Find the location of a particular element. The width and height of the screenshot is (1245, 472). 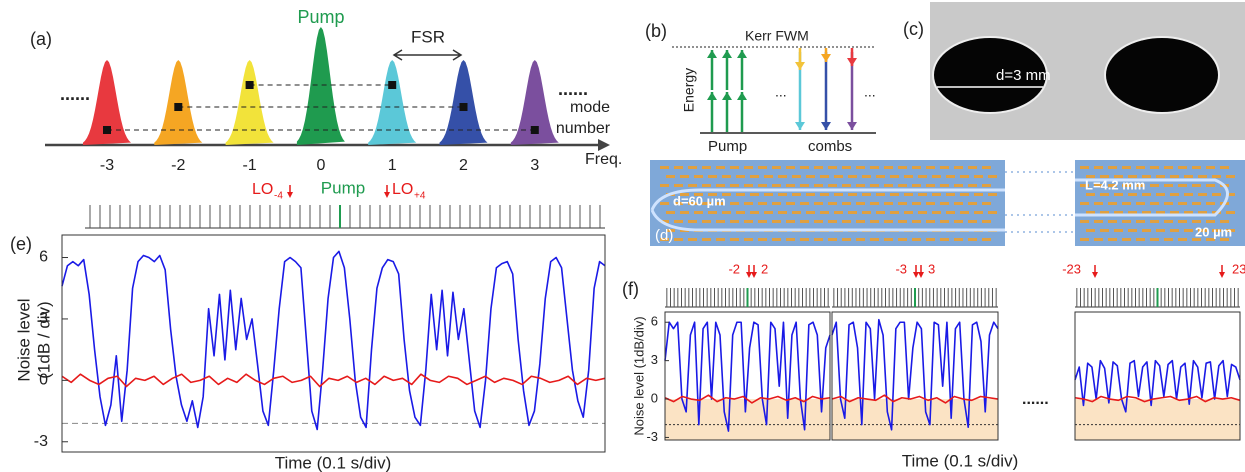

y-tick-label: 0 is located at coordinates (654, 397).